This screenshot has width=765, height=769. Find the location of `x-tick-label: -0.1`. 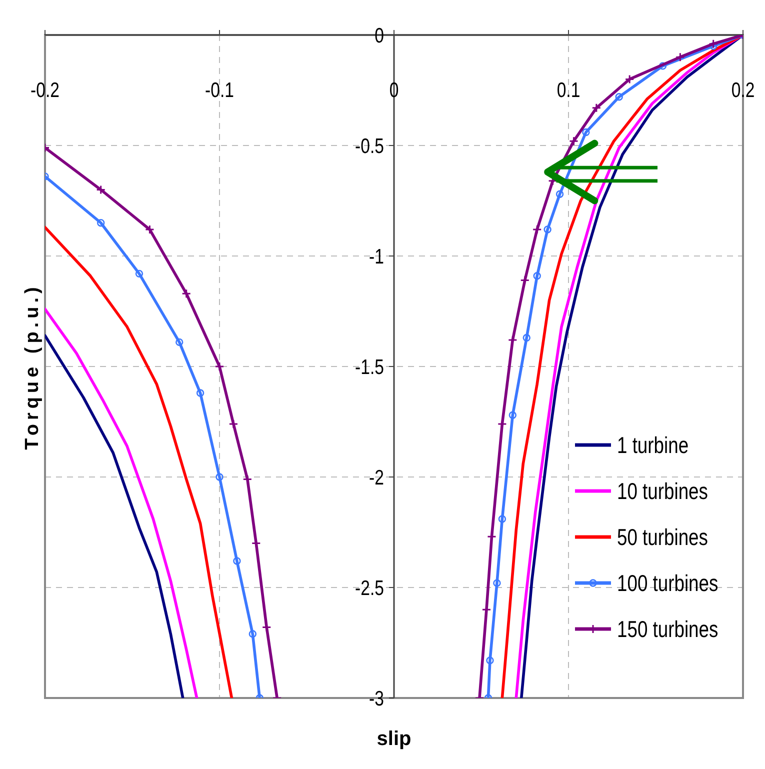

x-tick-label: -0.1 is located at coordinates (219, 91).